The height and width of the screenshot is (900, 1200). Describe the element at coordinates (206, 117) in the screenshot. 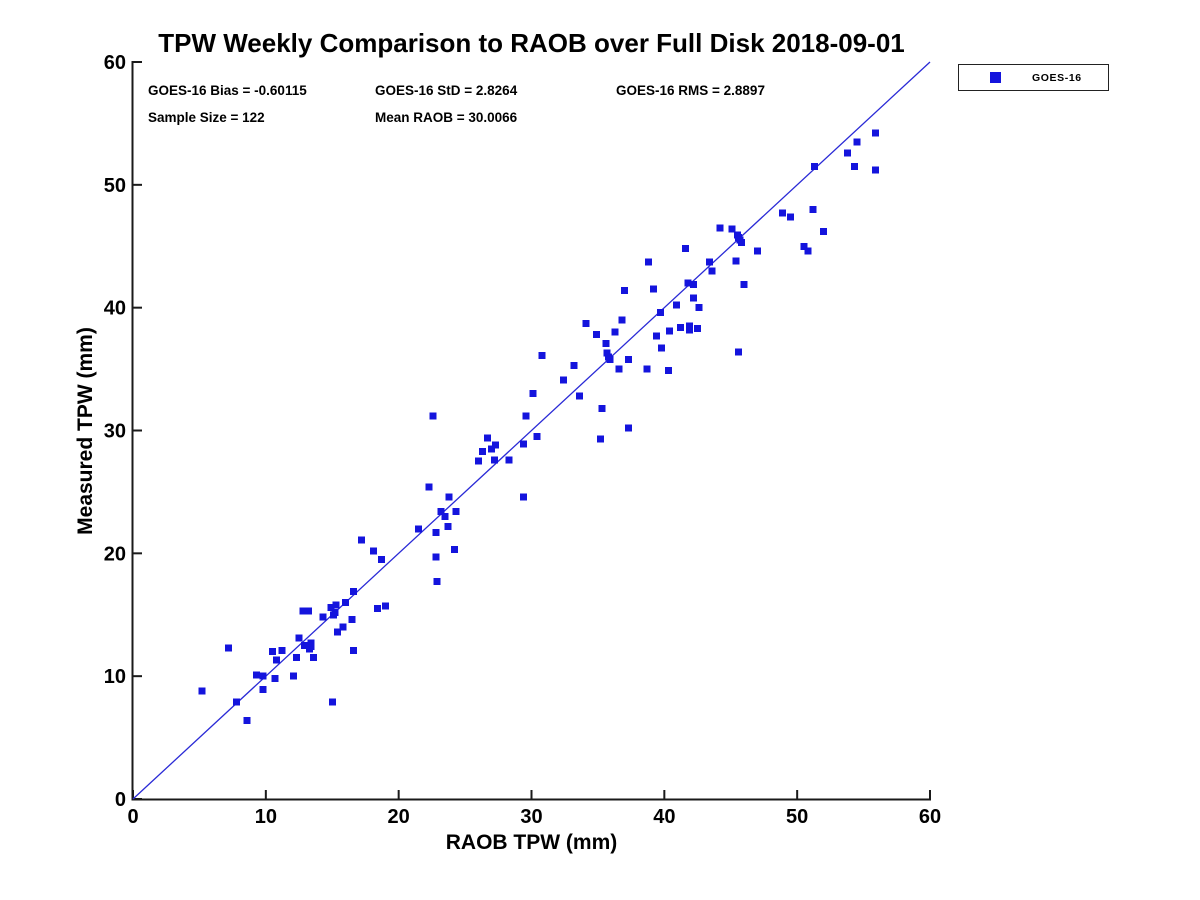

I see `stat-sample-size: Sample Size = 122` at that location.